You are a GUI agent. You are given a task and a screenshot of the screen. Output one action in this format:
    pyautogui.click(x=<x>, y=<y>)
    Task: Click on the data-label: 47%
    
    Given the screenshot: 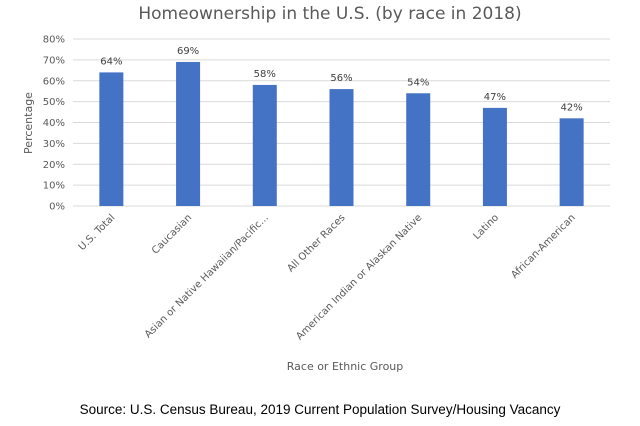 What is the action you would take?
    pyautogui.click(x=495, y=97)
    